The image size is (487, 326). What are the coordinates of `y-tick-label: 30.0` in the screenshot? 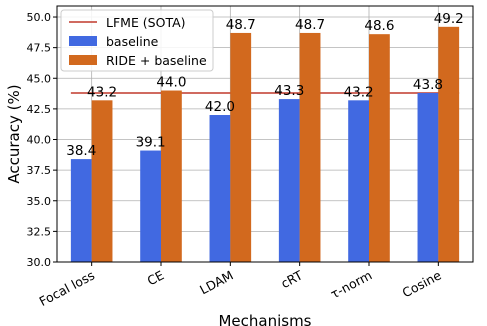 It's located at (39, 262).